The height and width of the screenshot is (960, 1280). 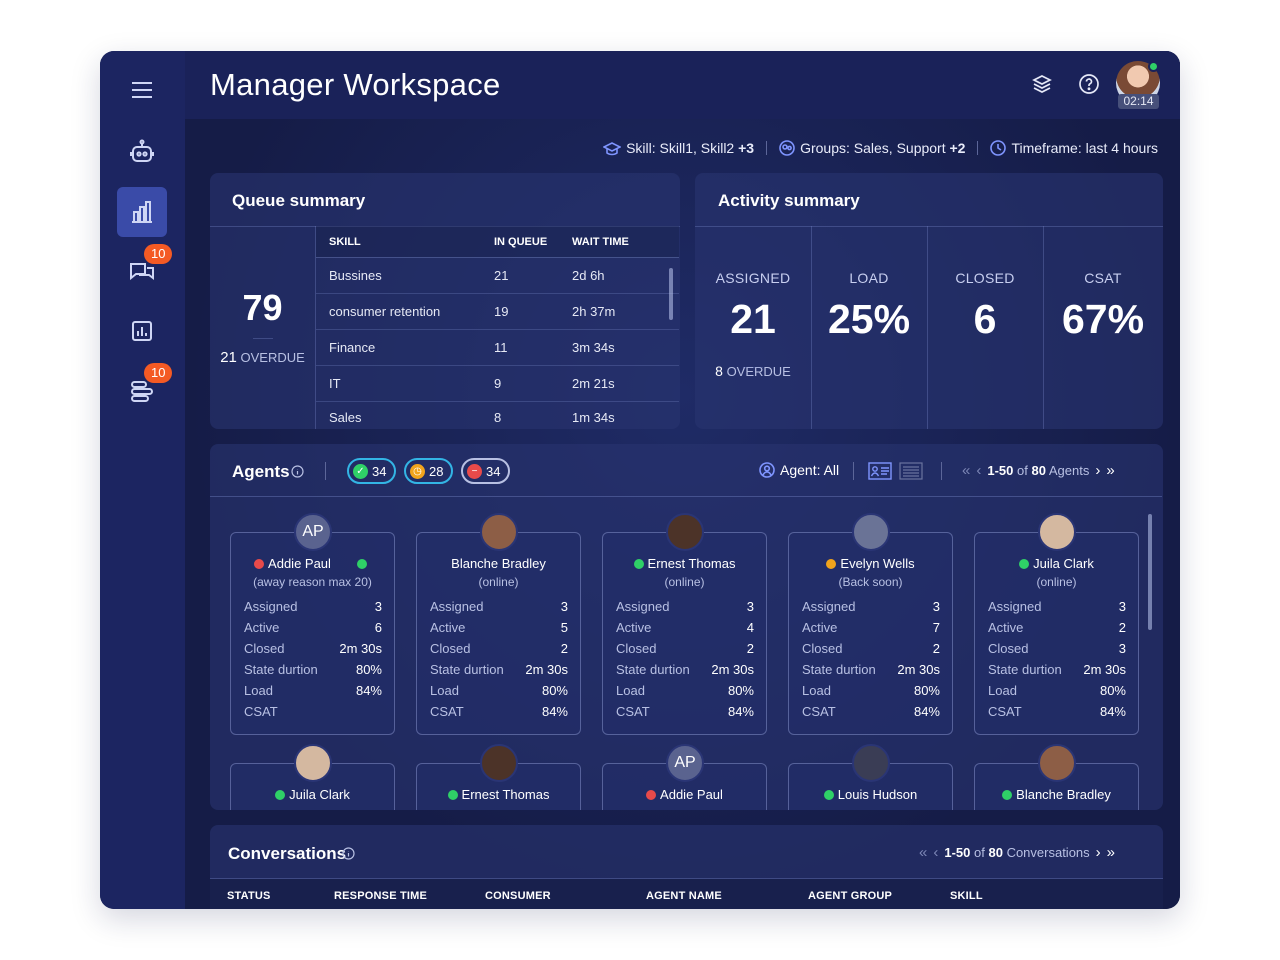 I want to click on layers-button, so click(x=1042, y=86).